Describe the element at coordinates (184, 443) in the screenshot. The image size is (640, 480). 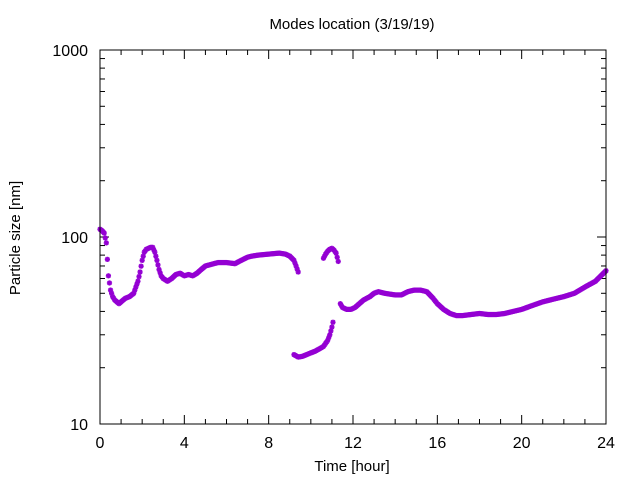
I see `x-tick-label: 4` at that location.